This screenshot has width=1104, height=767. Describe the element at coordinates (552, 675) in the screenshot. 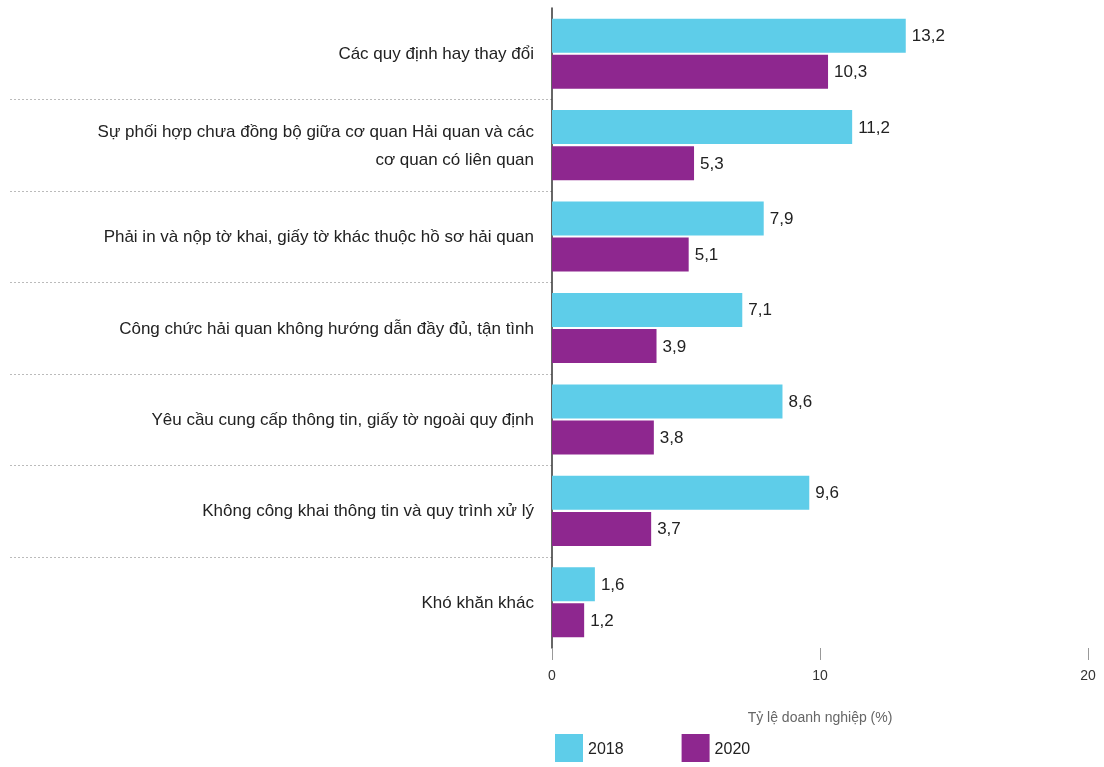

I see `x-tick-label: 0` at that location.